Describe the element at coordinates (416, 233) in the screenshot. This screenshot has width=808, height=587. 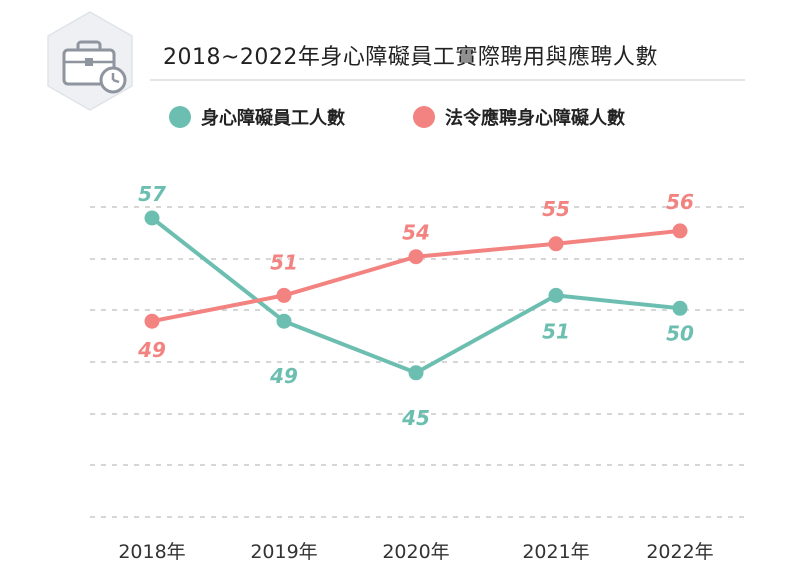
I see `data-label-required: 54` at that location.